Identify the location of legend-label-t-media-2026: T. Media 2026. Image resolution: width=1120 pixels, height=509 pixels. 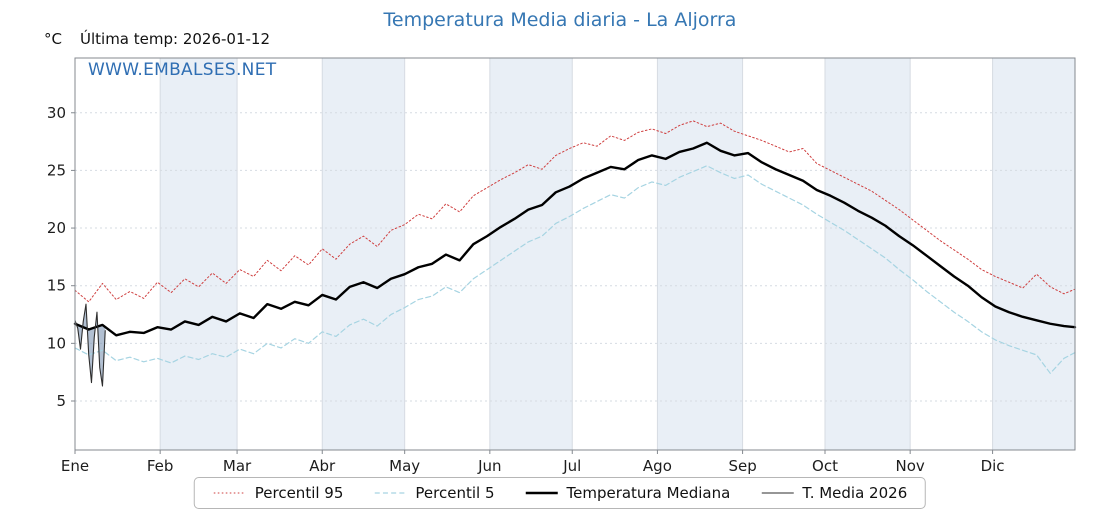
(855, 493).